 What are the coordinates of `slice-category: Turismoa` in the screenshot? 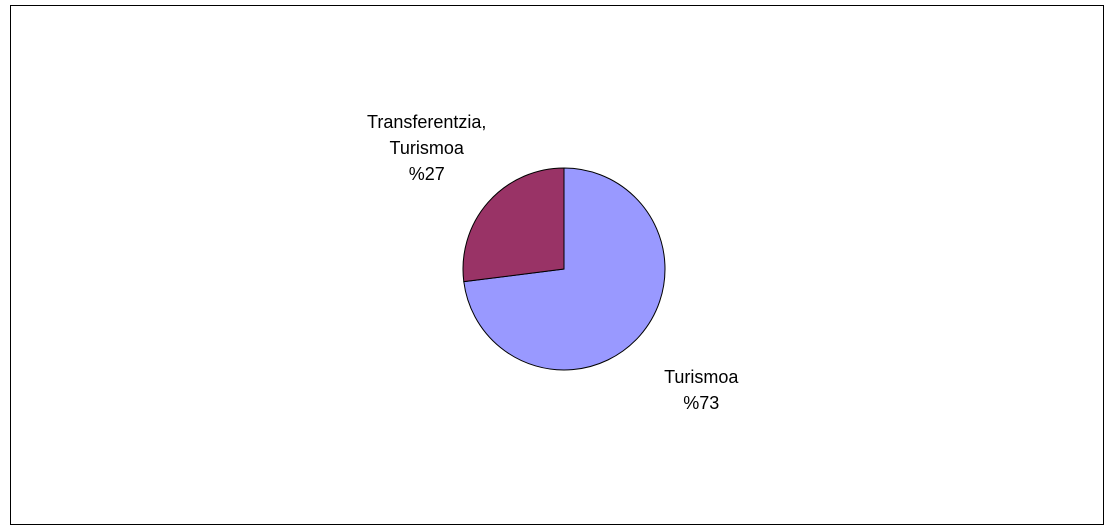 It's located at (701, 377).